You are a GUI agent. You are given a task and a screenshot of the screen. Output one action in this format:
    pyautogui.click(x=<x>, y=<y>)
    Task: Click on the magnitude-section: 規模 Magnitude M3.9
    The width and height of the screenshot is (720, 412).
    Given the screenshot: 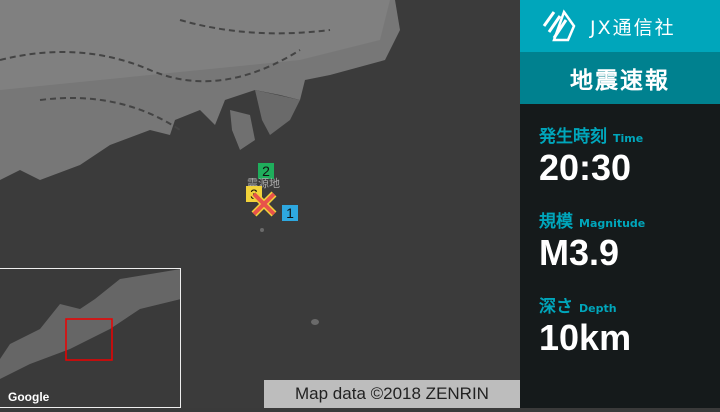 What is the action you would take?
    pyautogui.click(x=620, y=240)
    